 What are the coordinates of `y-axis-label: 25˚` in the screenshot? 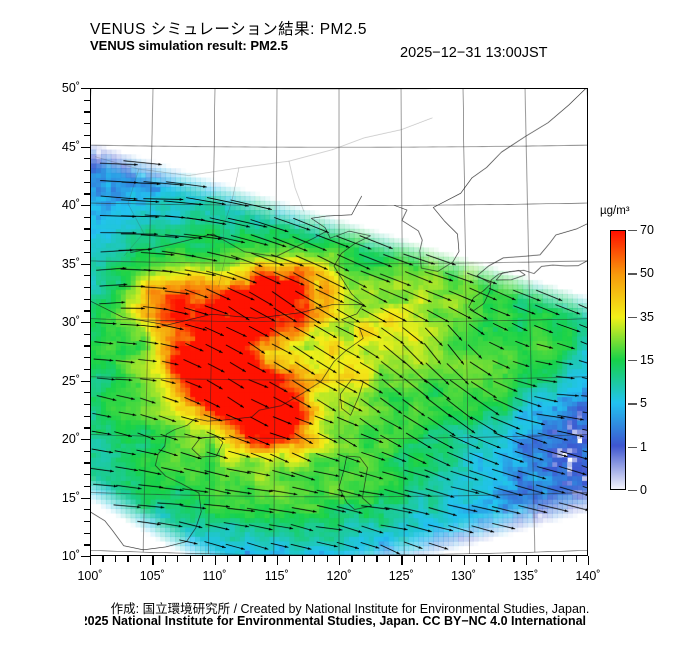 It's located at (70, 380).